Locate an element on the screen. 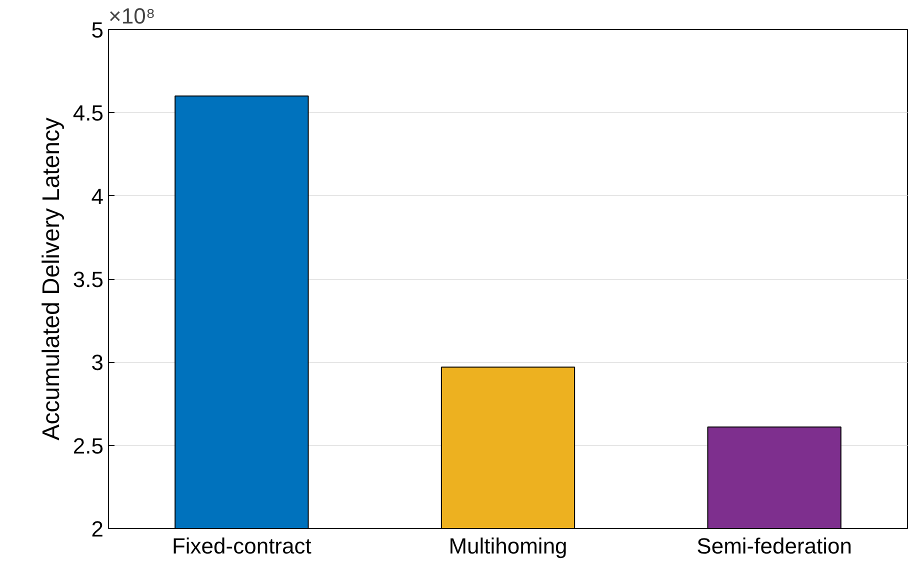 This screenshot has width=909, height=582. y-tick-label: 2 is located at coordinates (97, 529).